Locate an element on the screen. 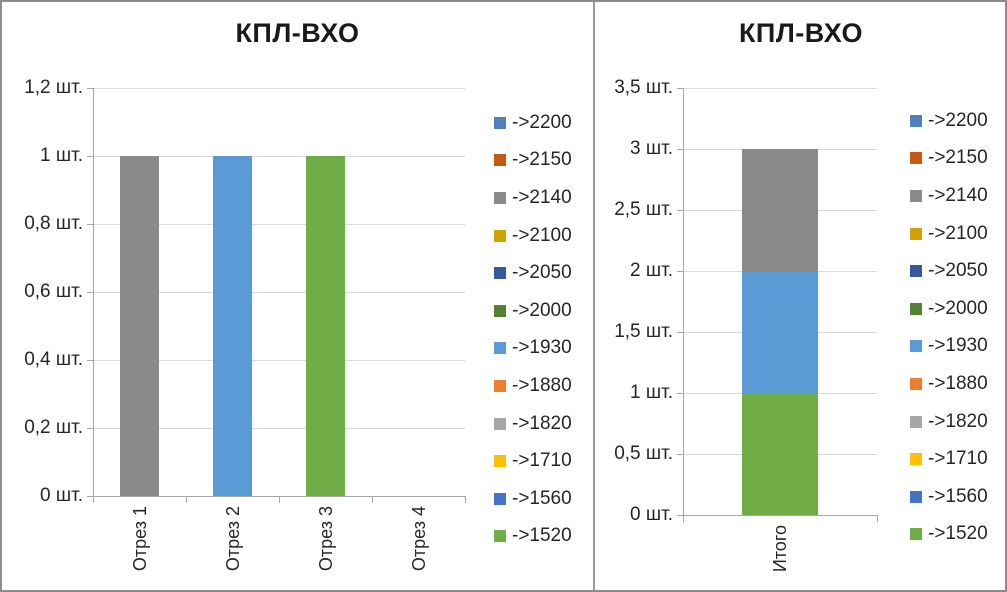 This screenshot has width=1007, height=592. y-tick-label: 0,6 шт. is located at coordinates (53, 291).